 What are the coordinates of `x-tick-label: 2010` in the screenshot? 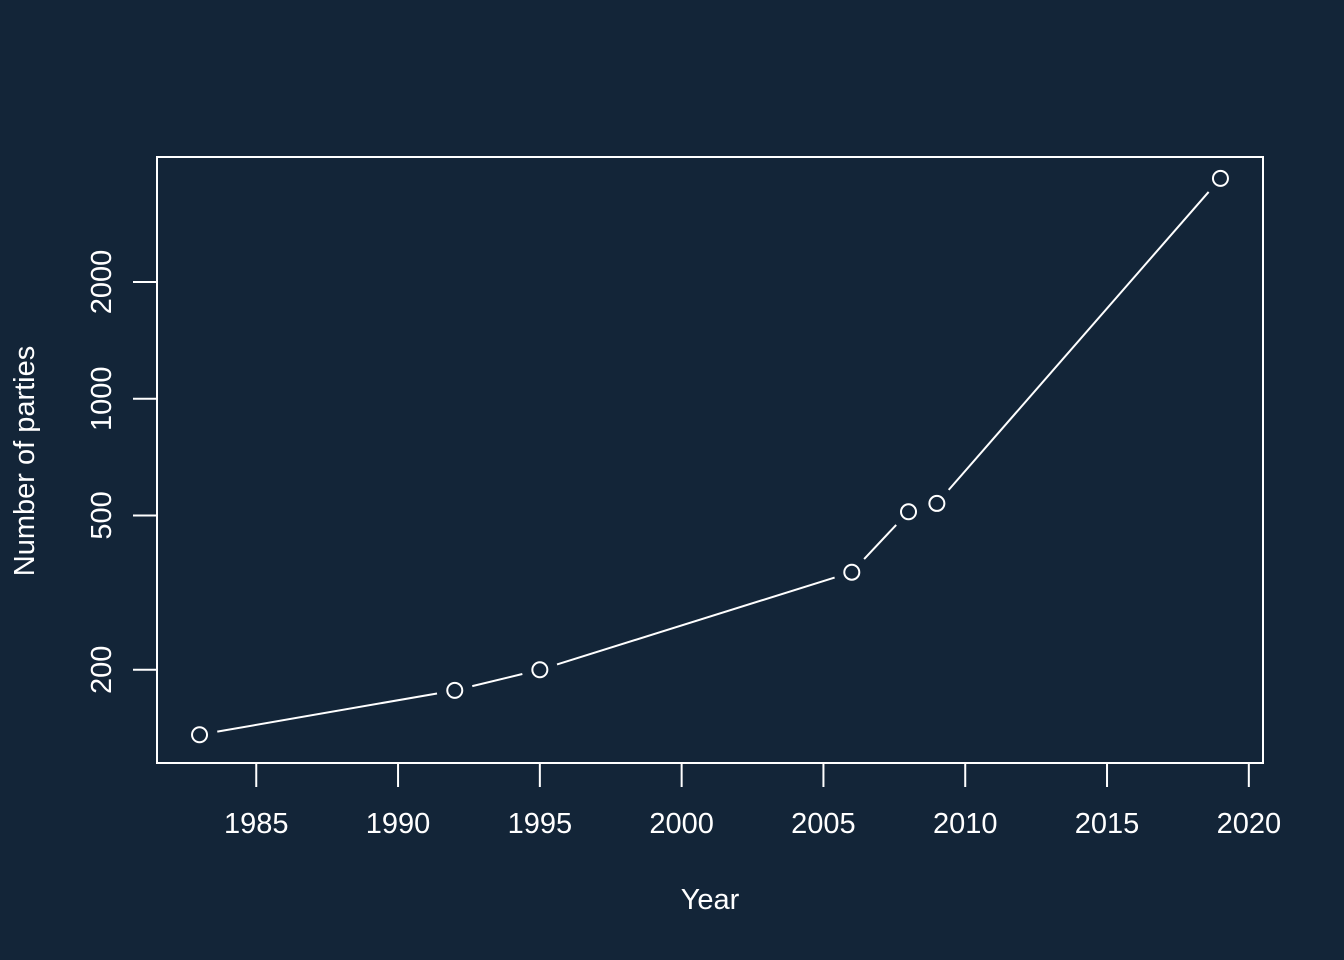 It's located at (965, 824).